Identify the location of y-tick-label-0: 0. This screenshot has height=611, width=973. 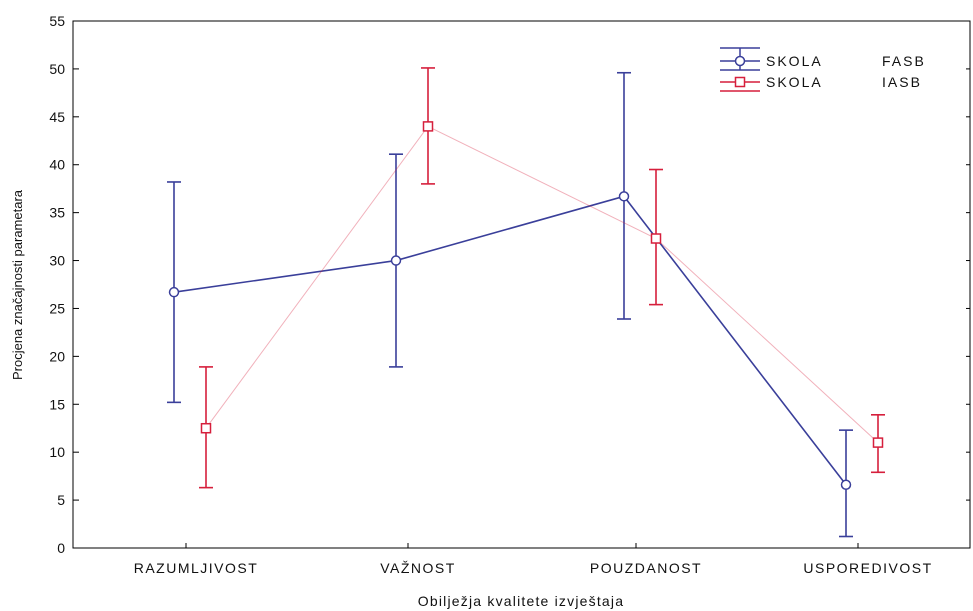
(61, 548).